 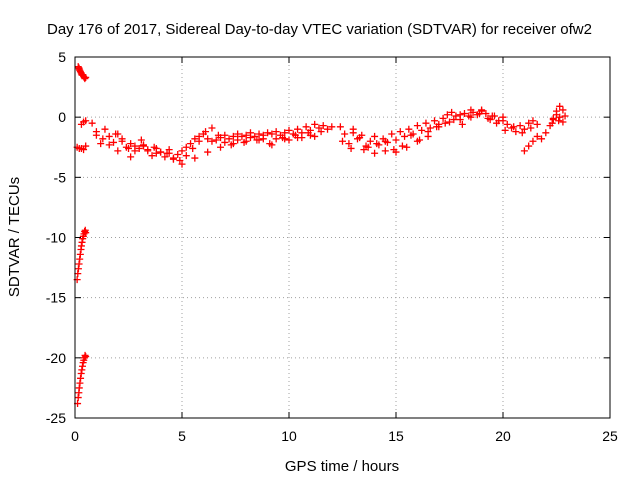 I want to click on x-tick-label: 20, so click(x=503, y=436).